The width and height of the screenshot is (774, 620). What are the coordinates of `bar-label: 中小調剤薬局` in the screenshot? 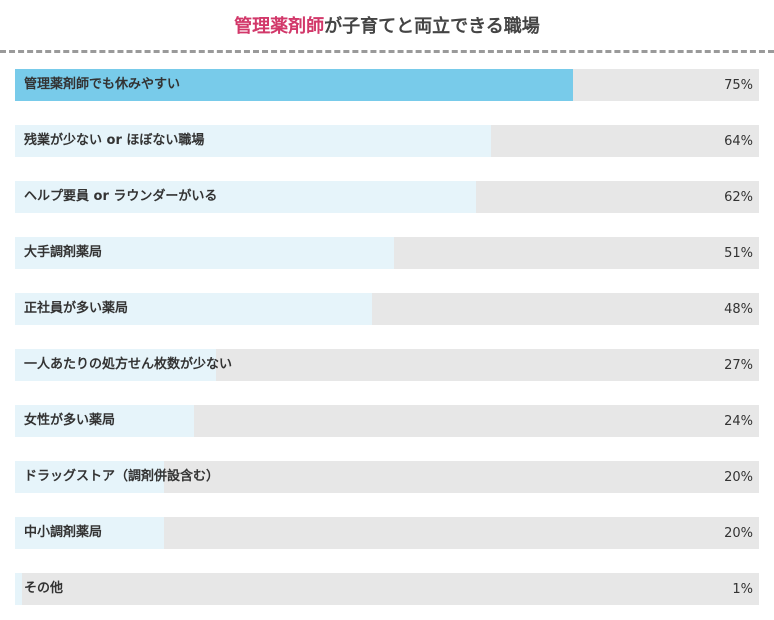 It's located at (63, 532).